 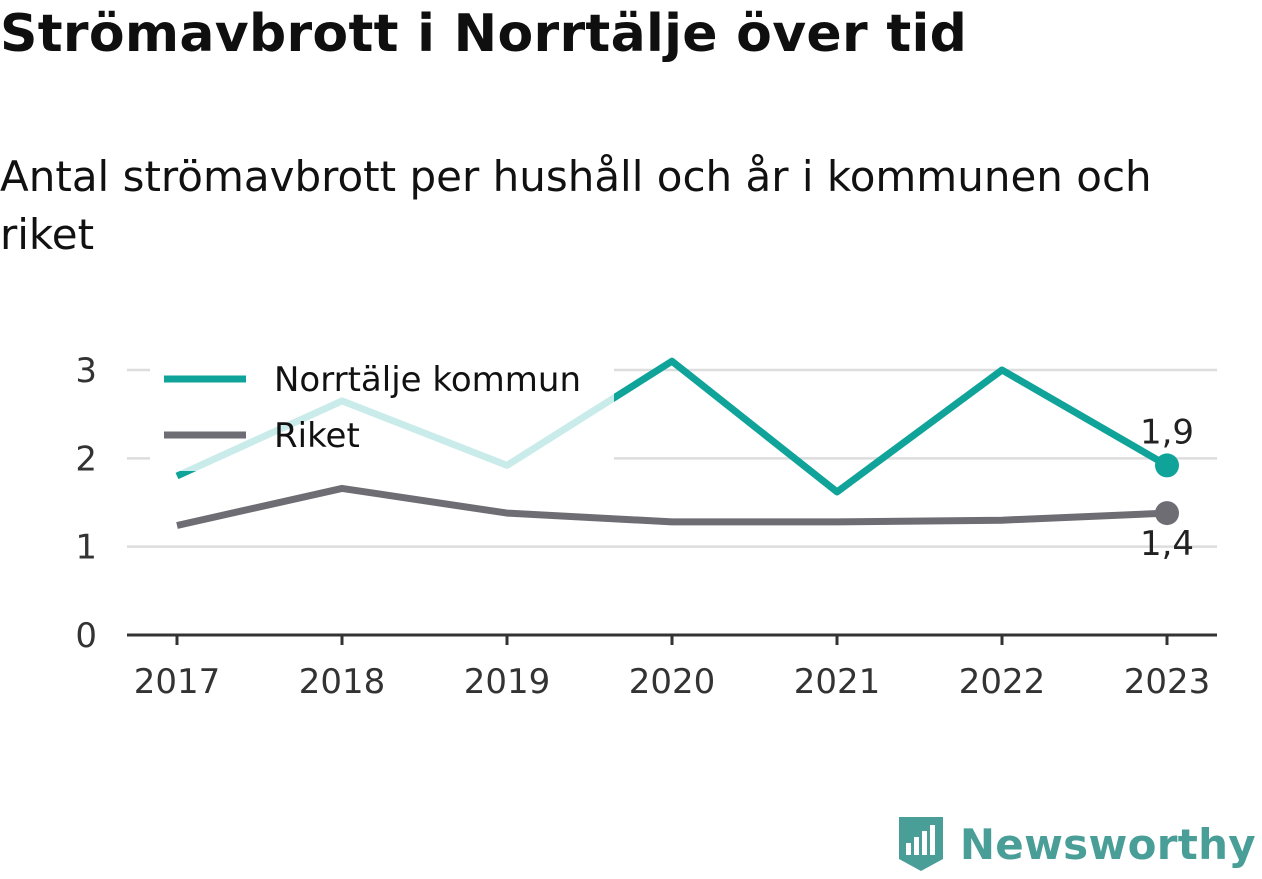 What do you see at coordinates (1167, 432) in the screenshot?
I see `data-label-norrtalje-2023: 1,9` at bounding box center [1167, 432].